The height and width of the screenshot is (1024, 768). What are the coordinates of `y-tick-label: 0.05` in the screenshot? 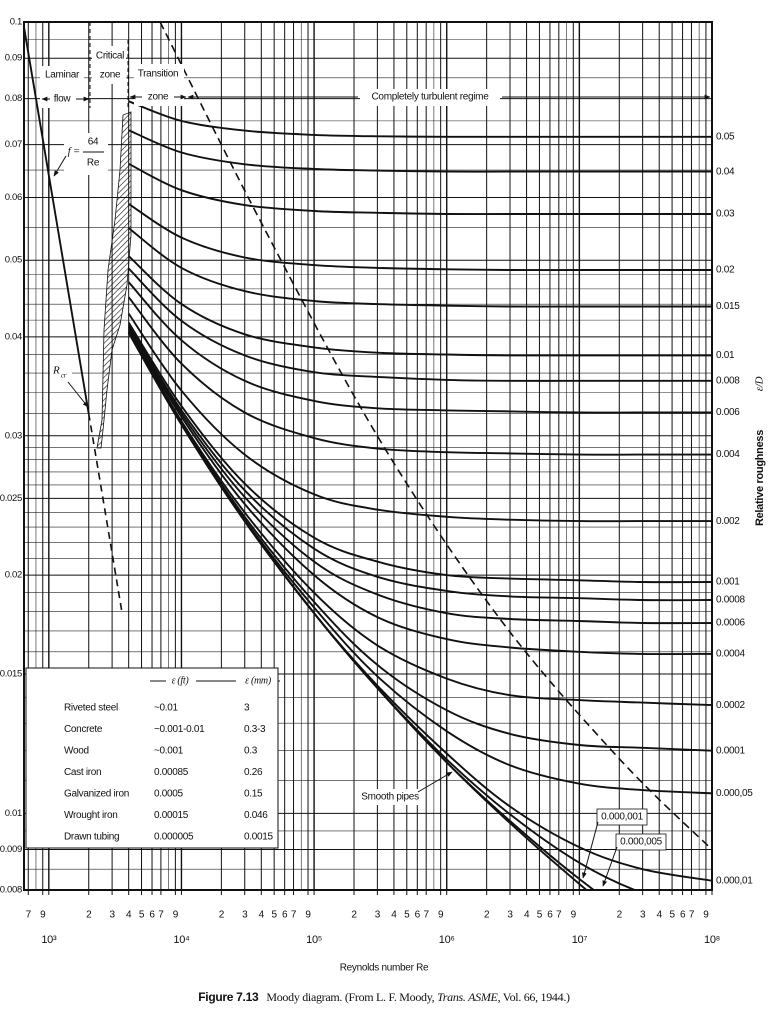 It's located at (13, 260).